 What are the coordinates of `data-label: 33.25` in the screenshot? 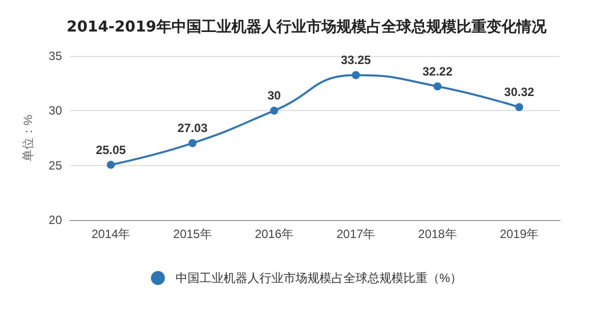 It's located at (356, 60).